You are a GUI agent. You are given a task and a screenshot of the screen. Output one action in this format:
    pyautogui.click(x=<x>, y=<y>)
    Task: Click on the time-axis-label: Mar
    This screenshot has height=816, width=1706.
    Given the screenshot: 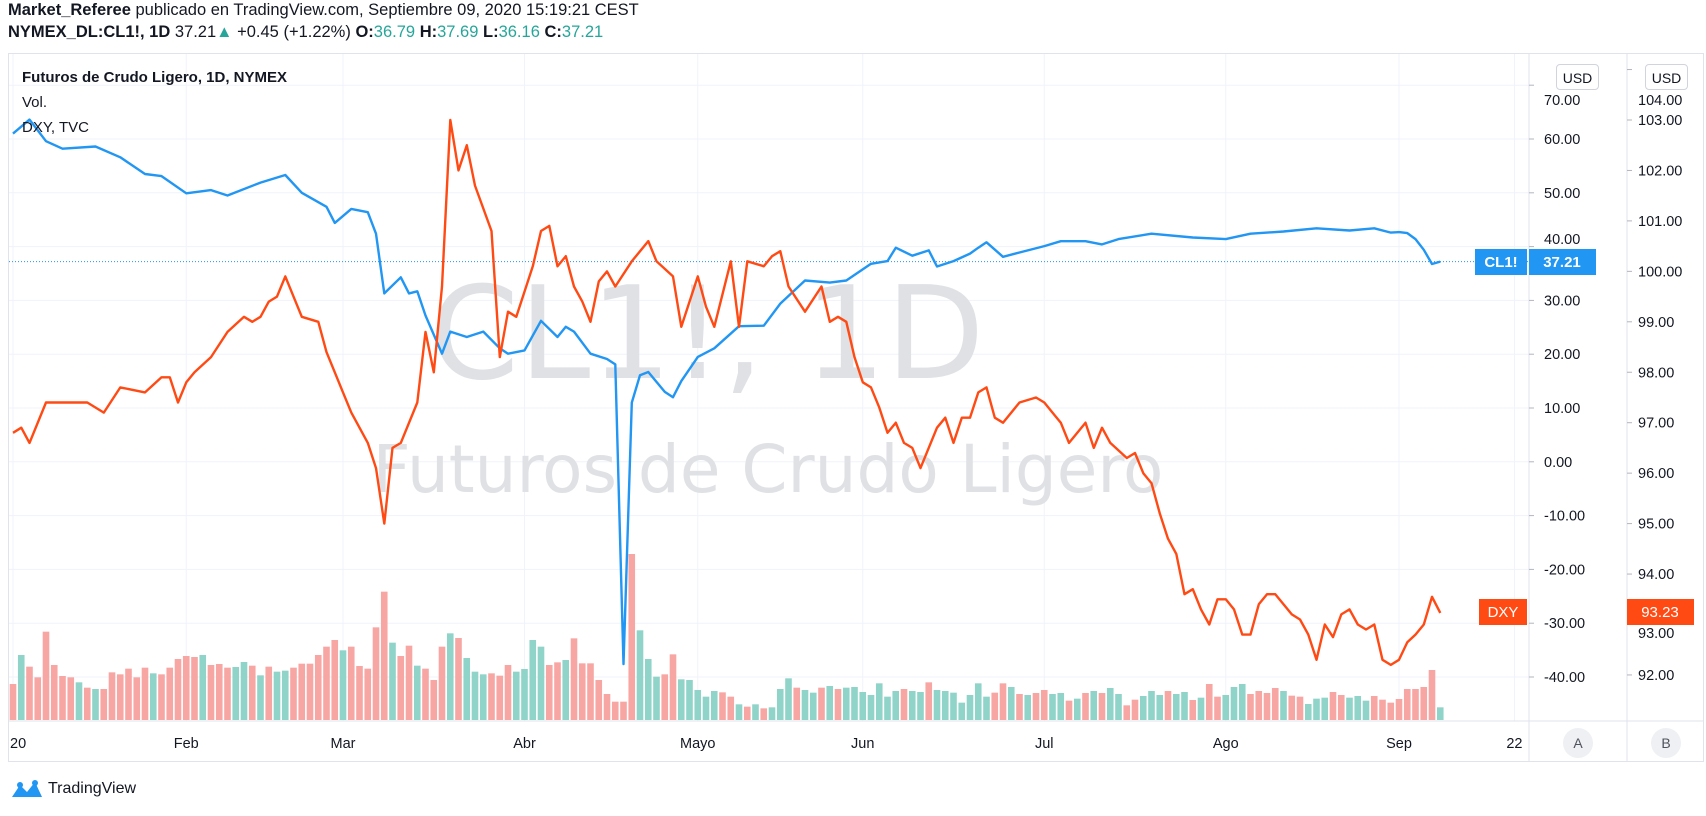 What is the action you would take?
    pyautogui.click(x=343, y=744)
    